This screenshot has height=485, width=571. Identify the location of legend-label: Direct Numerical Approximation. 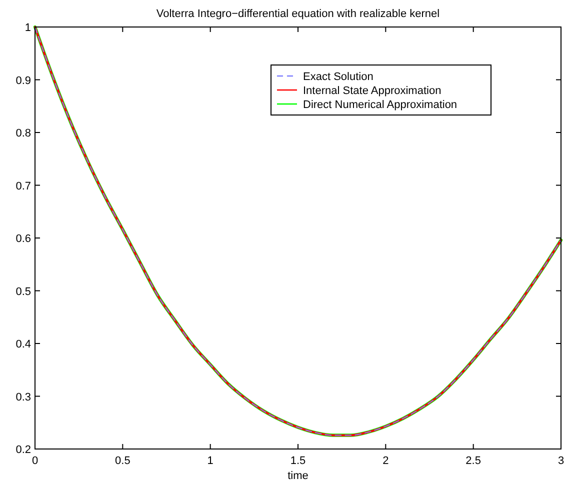
(380, 105).